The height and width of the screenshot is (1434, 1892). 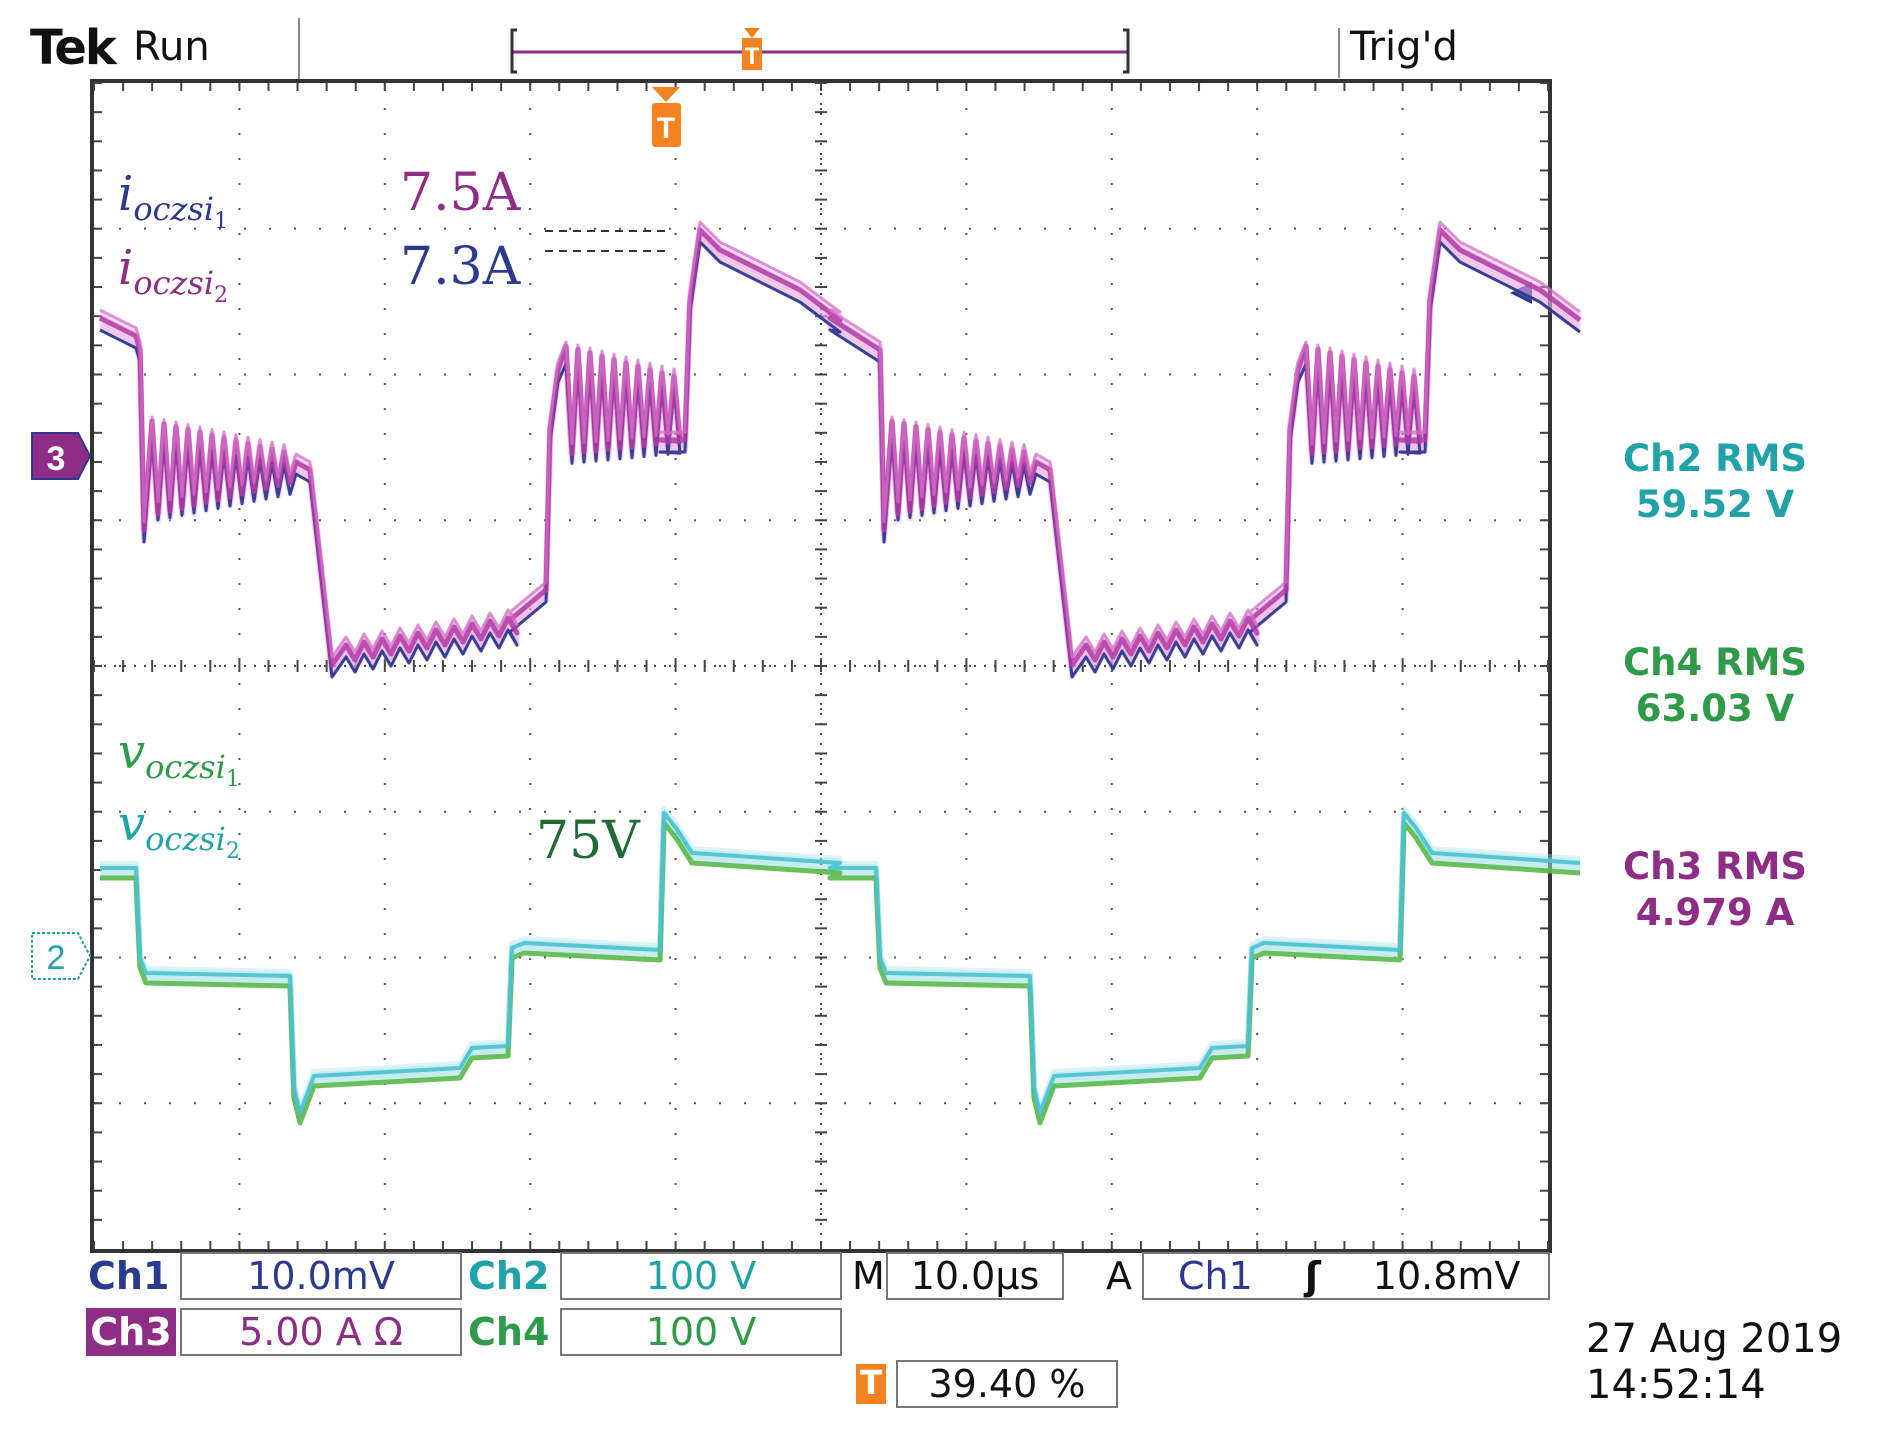 I want to click on ch2-scale: 100 V, so click(x=701, y=1276).